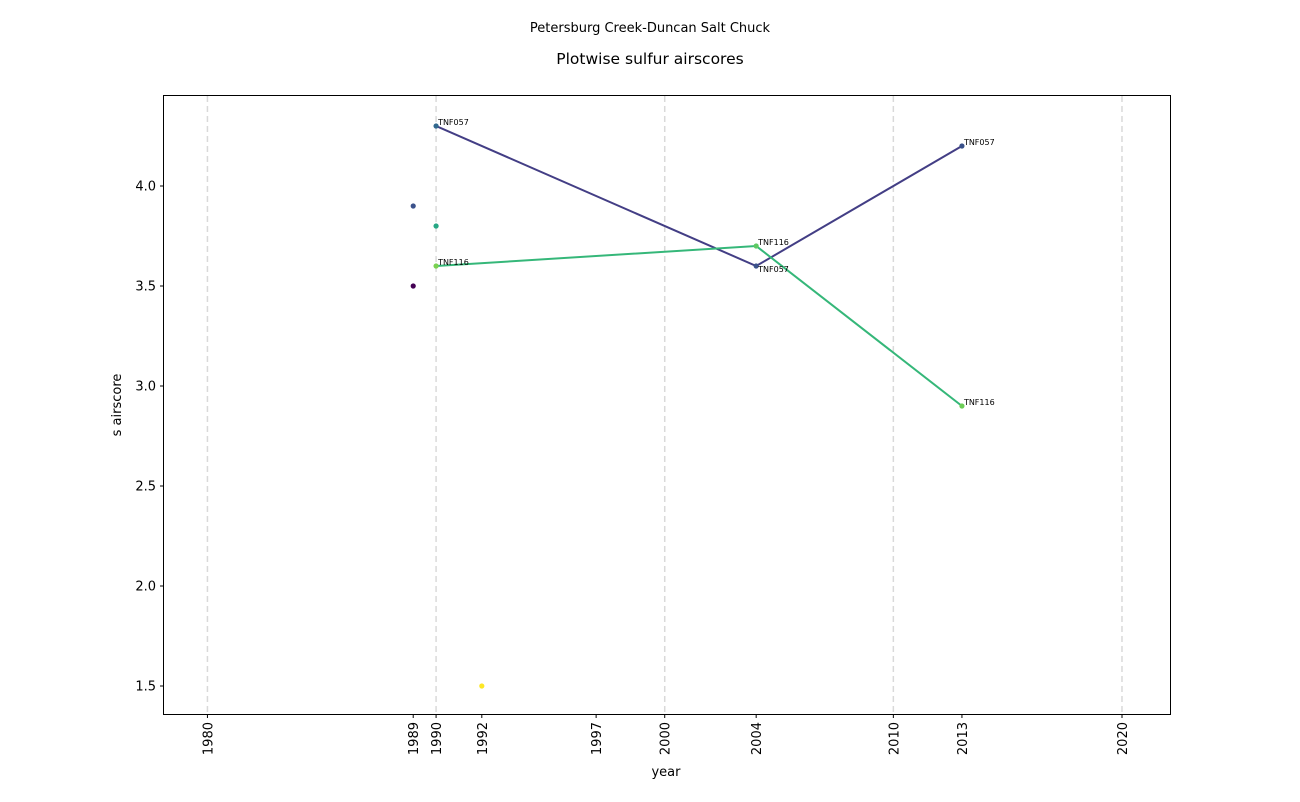  Describe the element at coordinates (149, 437) in the screenshot. I see `y-axis-ticks: 1.5 2.0 2.5 3.0 3.5 4.0` at that location.